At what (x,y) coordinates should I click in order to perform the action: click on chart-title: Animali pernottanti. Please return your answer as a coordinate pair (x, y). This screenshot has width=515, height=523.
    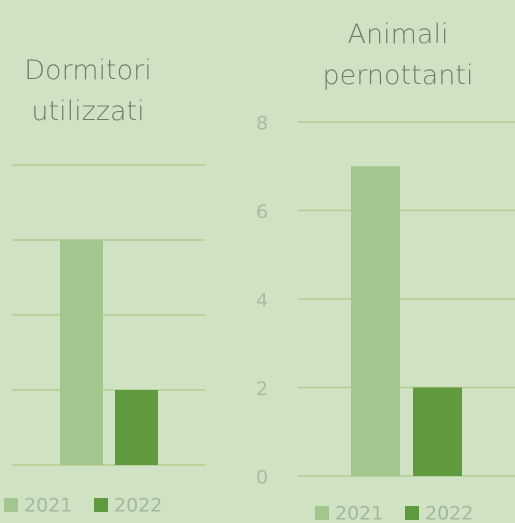
    Looking at the image, I should click on (398, 55).